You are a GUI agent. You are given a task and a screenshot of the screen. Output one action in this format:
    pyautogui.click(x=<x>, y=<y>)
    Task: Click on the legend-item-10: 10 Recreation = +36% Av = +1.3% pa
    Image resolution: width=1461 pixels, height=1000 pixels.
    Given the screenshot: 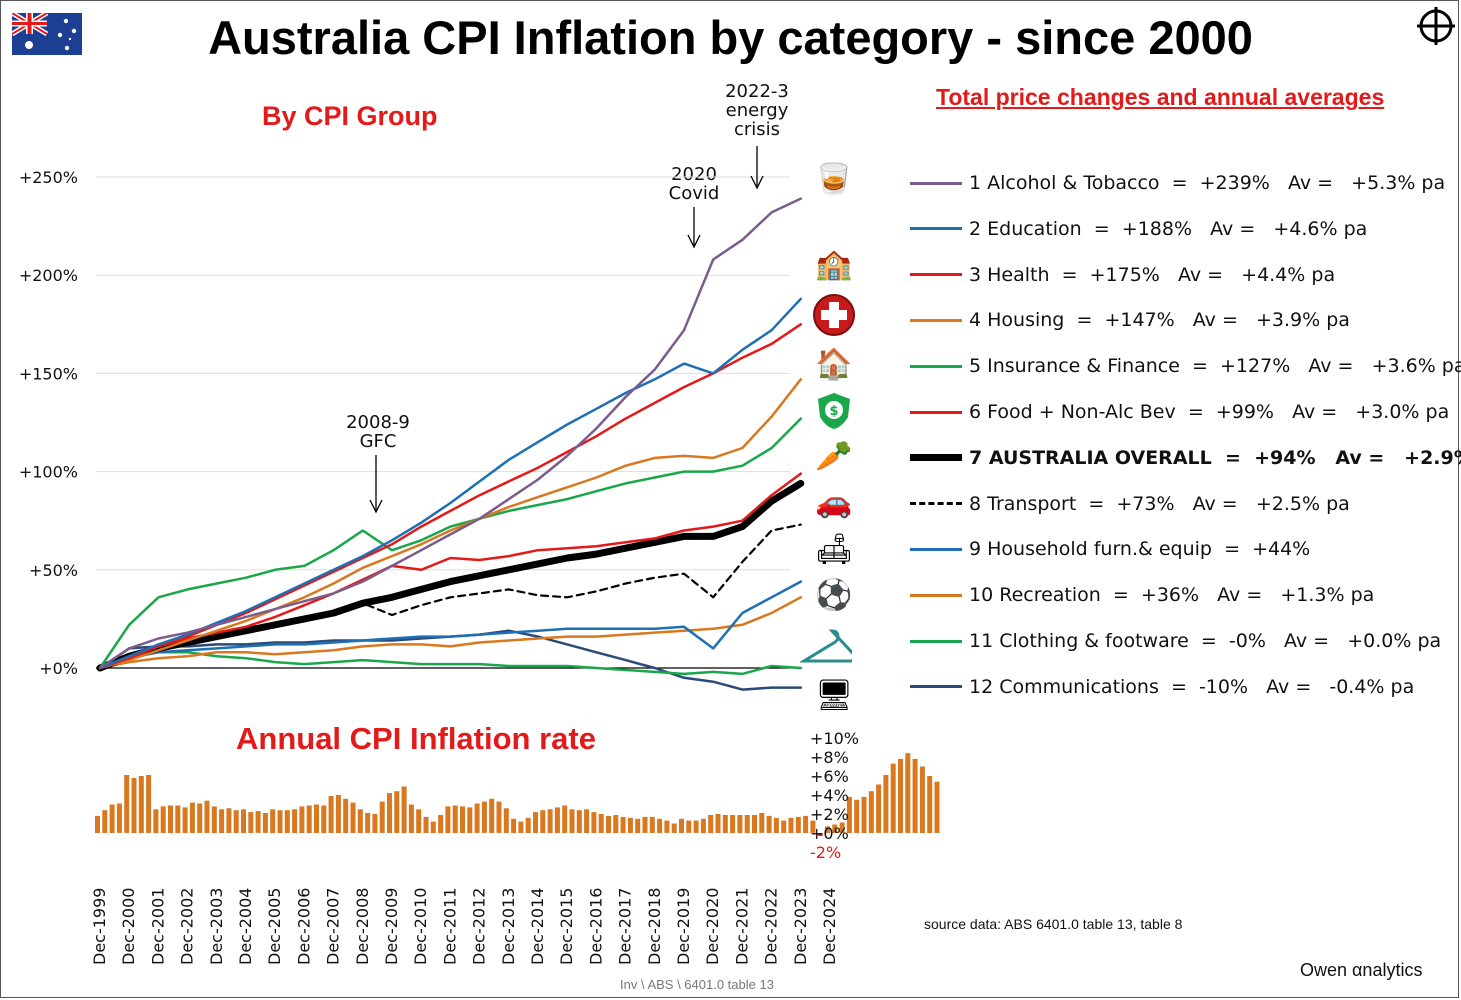 What is the action you would take?
    pyautogui.click(x=1142, y=595)
    